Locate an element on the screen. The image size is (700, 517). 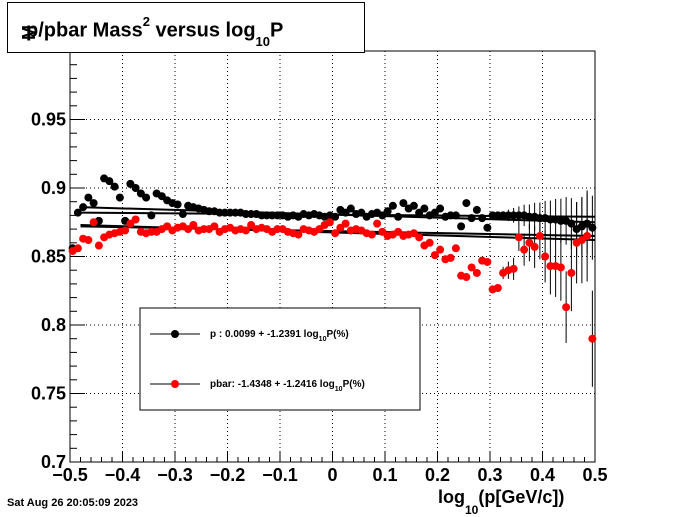
x-tick-label: −0.5 is located at coordinates (70, 475).